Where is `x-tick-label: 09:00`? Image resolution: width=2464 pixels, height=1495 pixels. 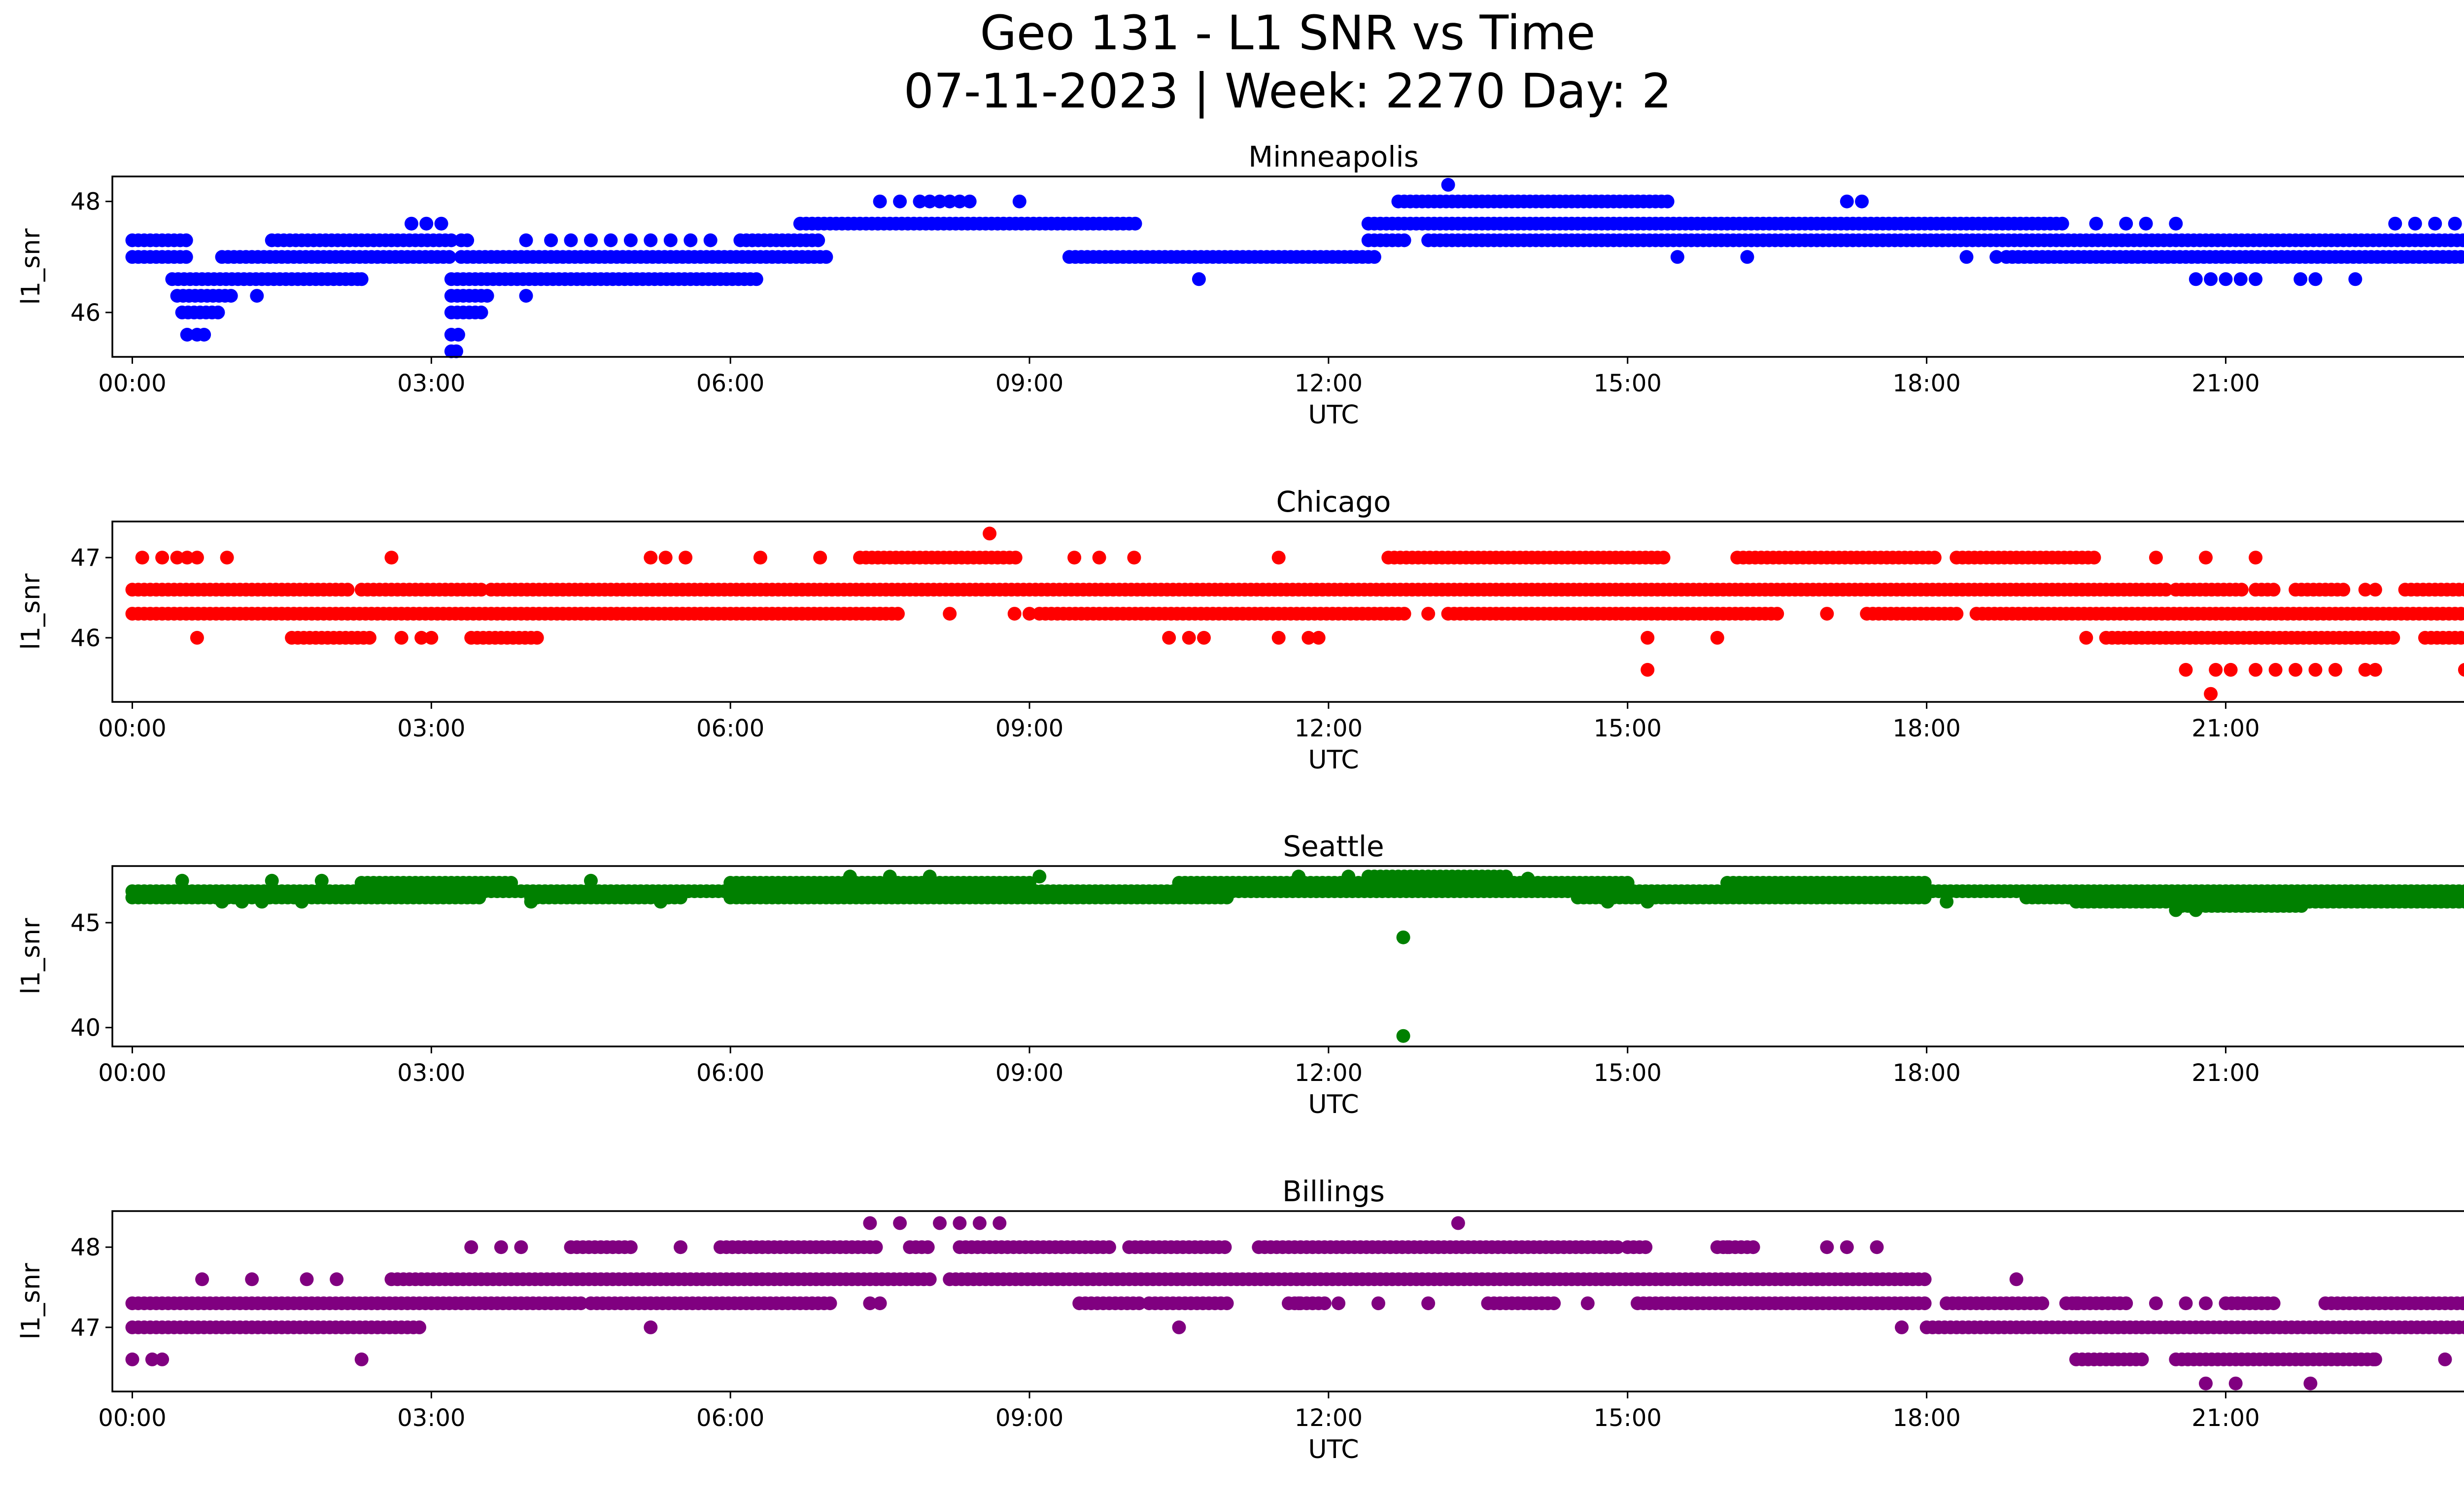 x-tick-label: 09:00 is located at coordinates (1029, 1418).